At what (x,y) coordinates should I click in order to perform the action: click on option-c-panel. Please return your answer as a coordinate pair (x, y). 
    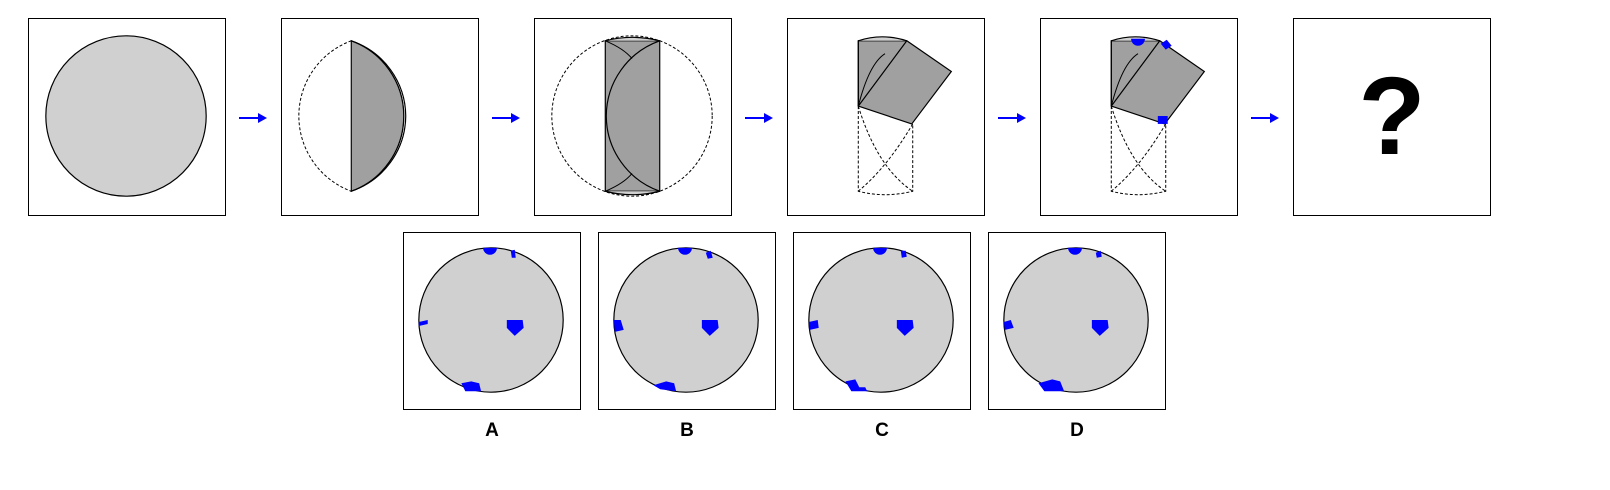
    Looking at the image, I should click on (882, 321).